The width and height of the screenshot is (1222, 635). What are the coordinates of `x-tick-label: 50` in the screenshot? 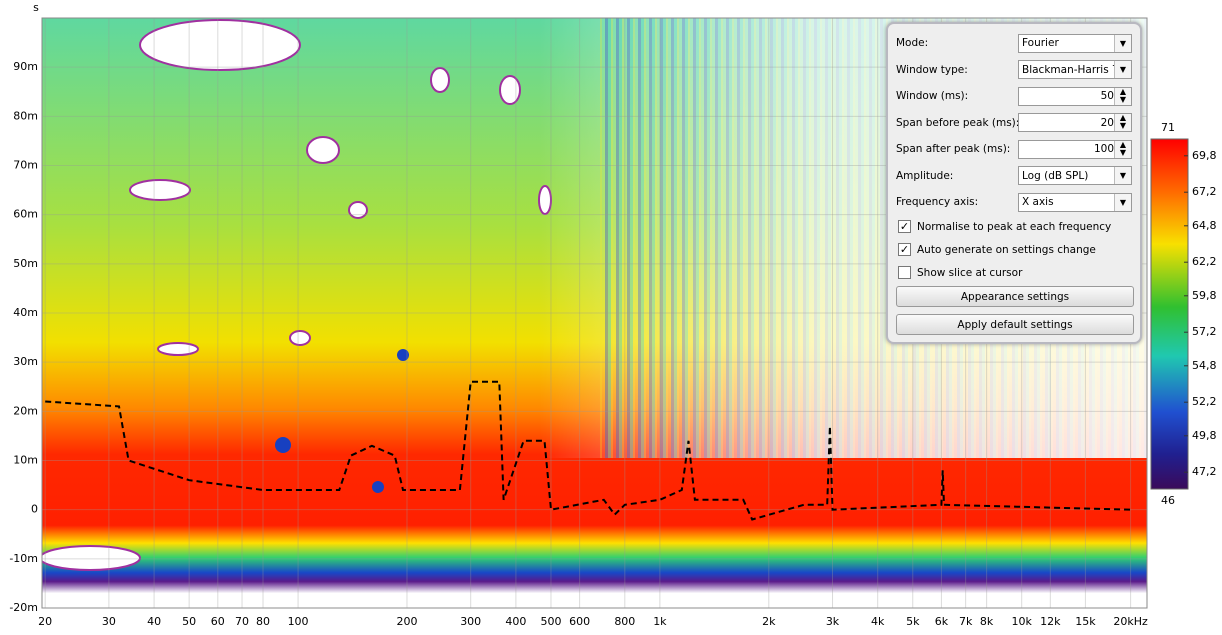 It's located at (189, 621).